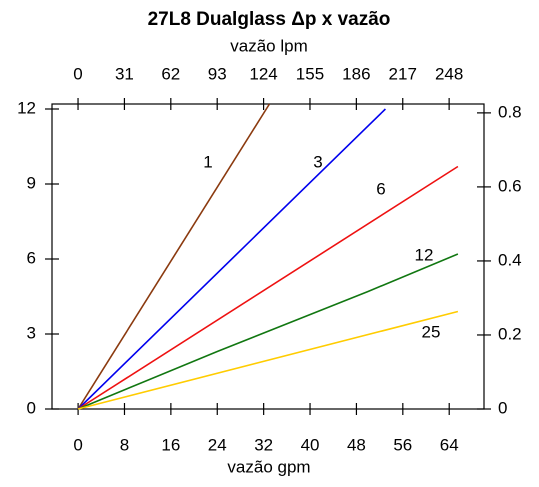  What do you see at coordinates (268, 45) in the screenshot?
I see `top-axis-label: vazão lpm` at bounding box center [268, 45].